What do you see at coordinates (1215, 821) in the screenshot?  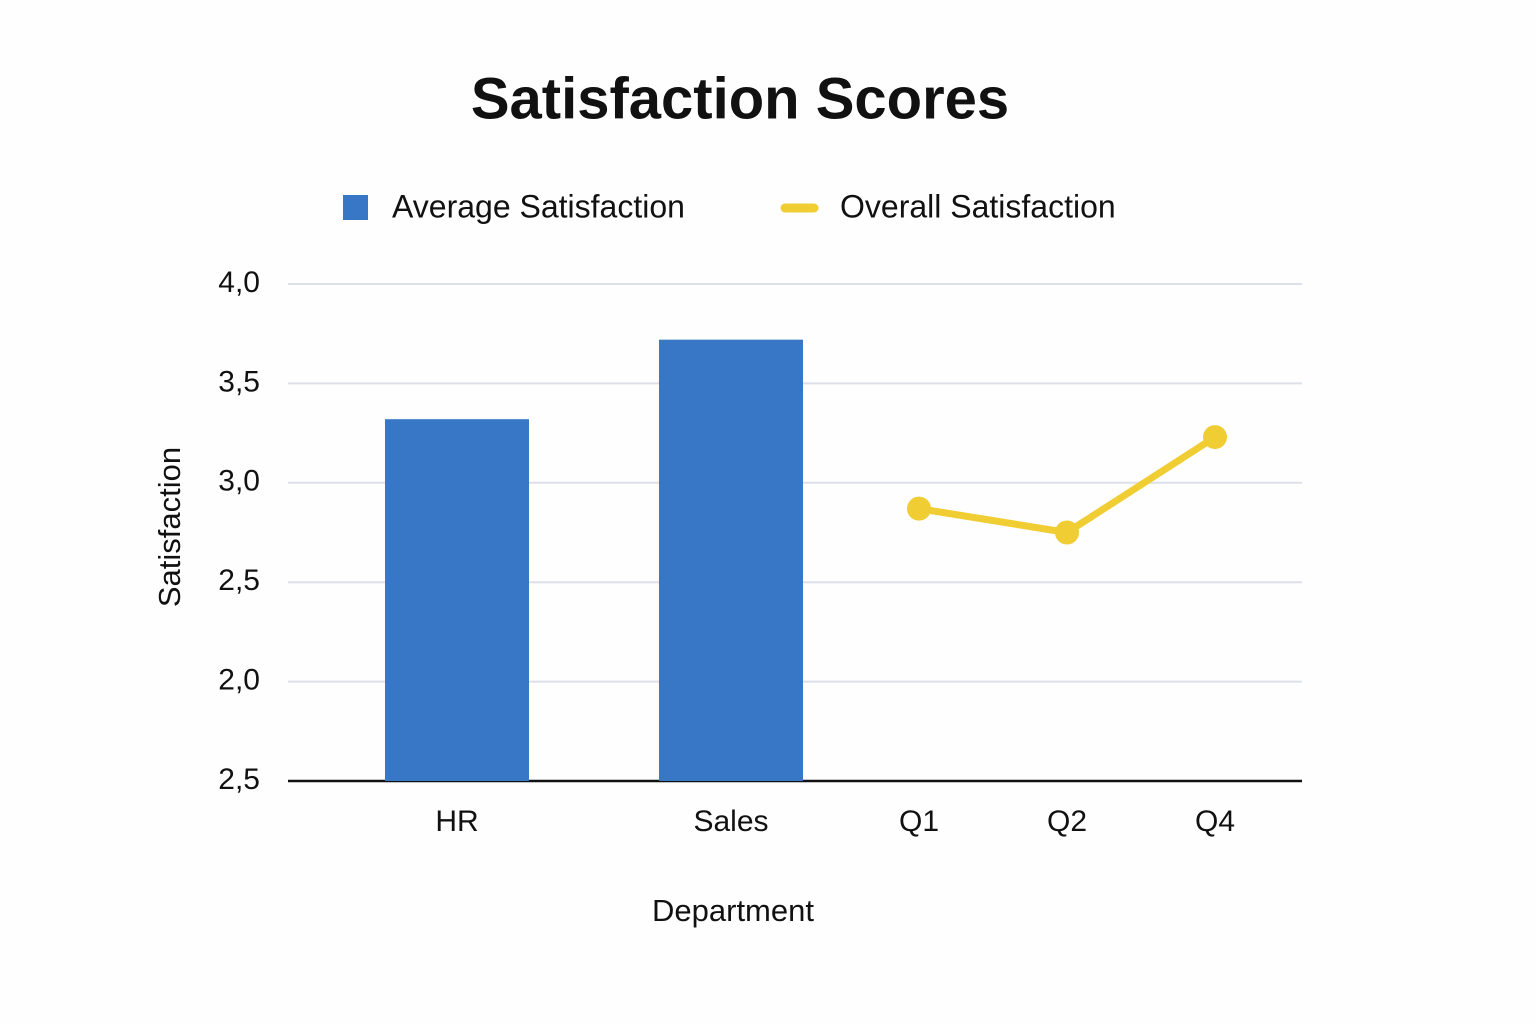 I see `x-tick-label: Q4` at bounding box center [1215, 821].